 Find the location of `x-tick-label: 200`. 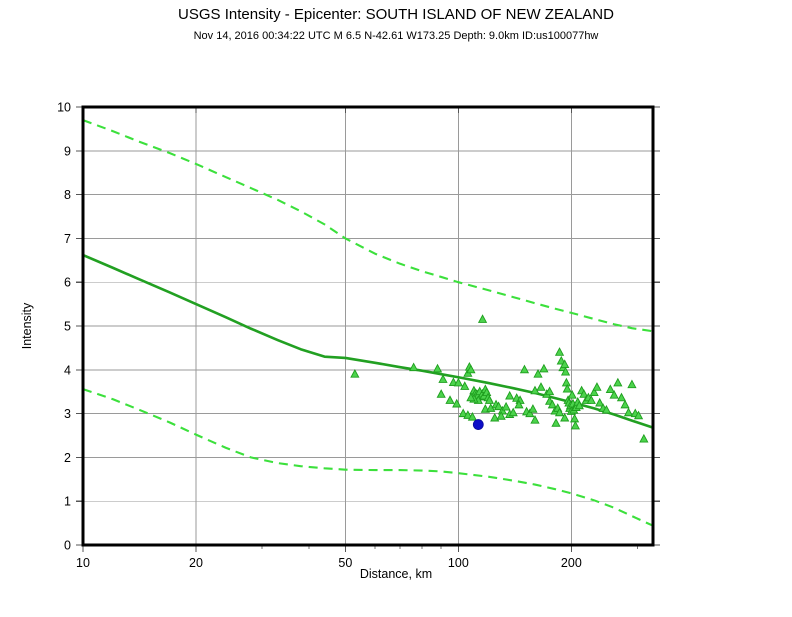

x-tick-label: 200 is located at coordinates (571, 563).